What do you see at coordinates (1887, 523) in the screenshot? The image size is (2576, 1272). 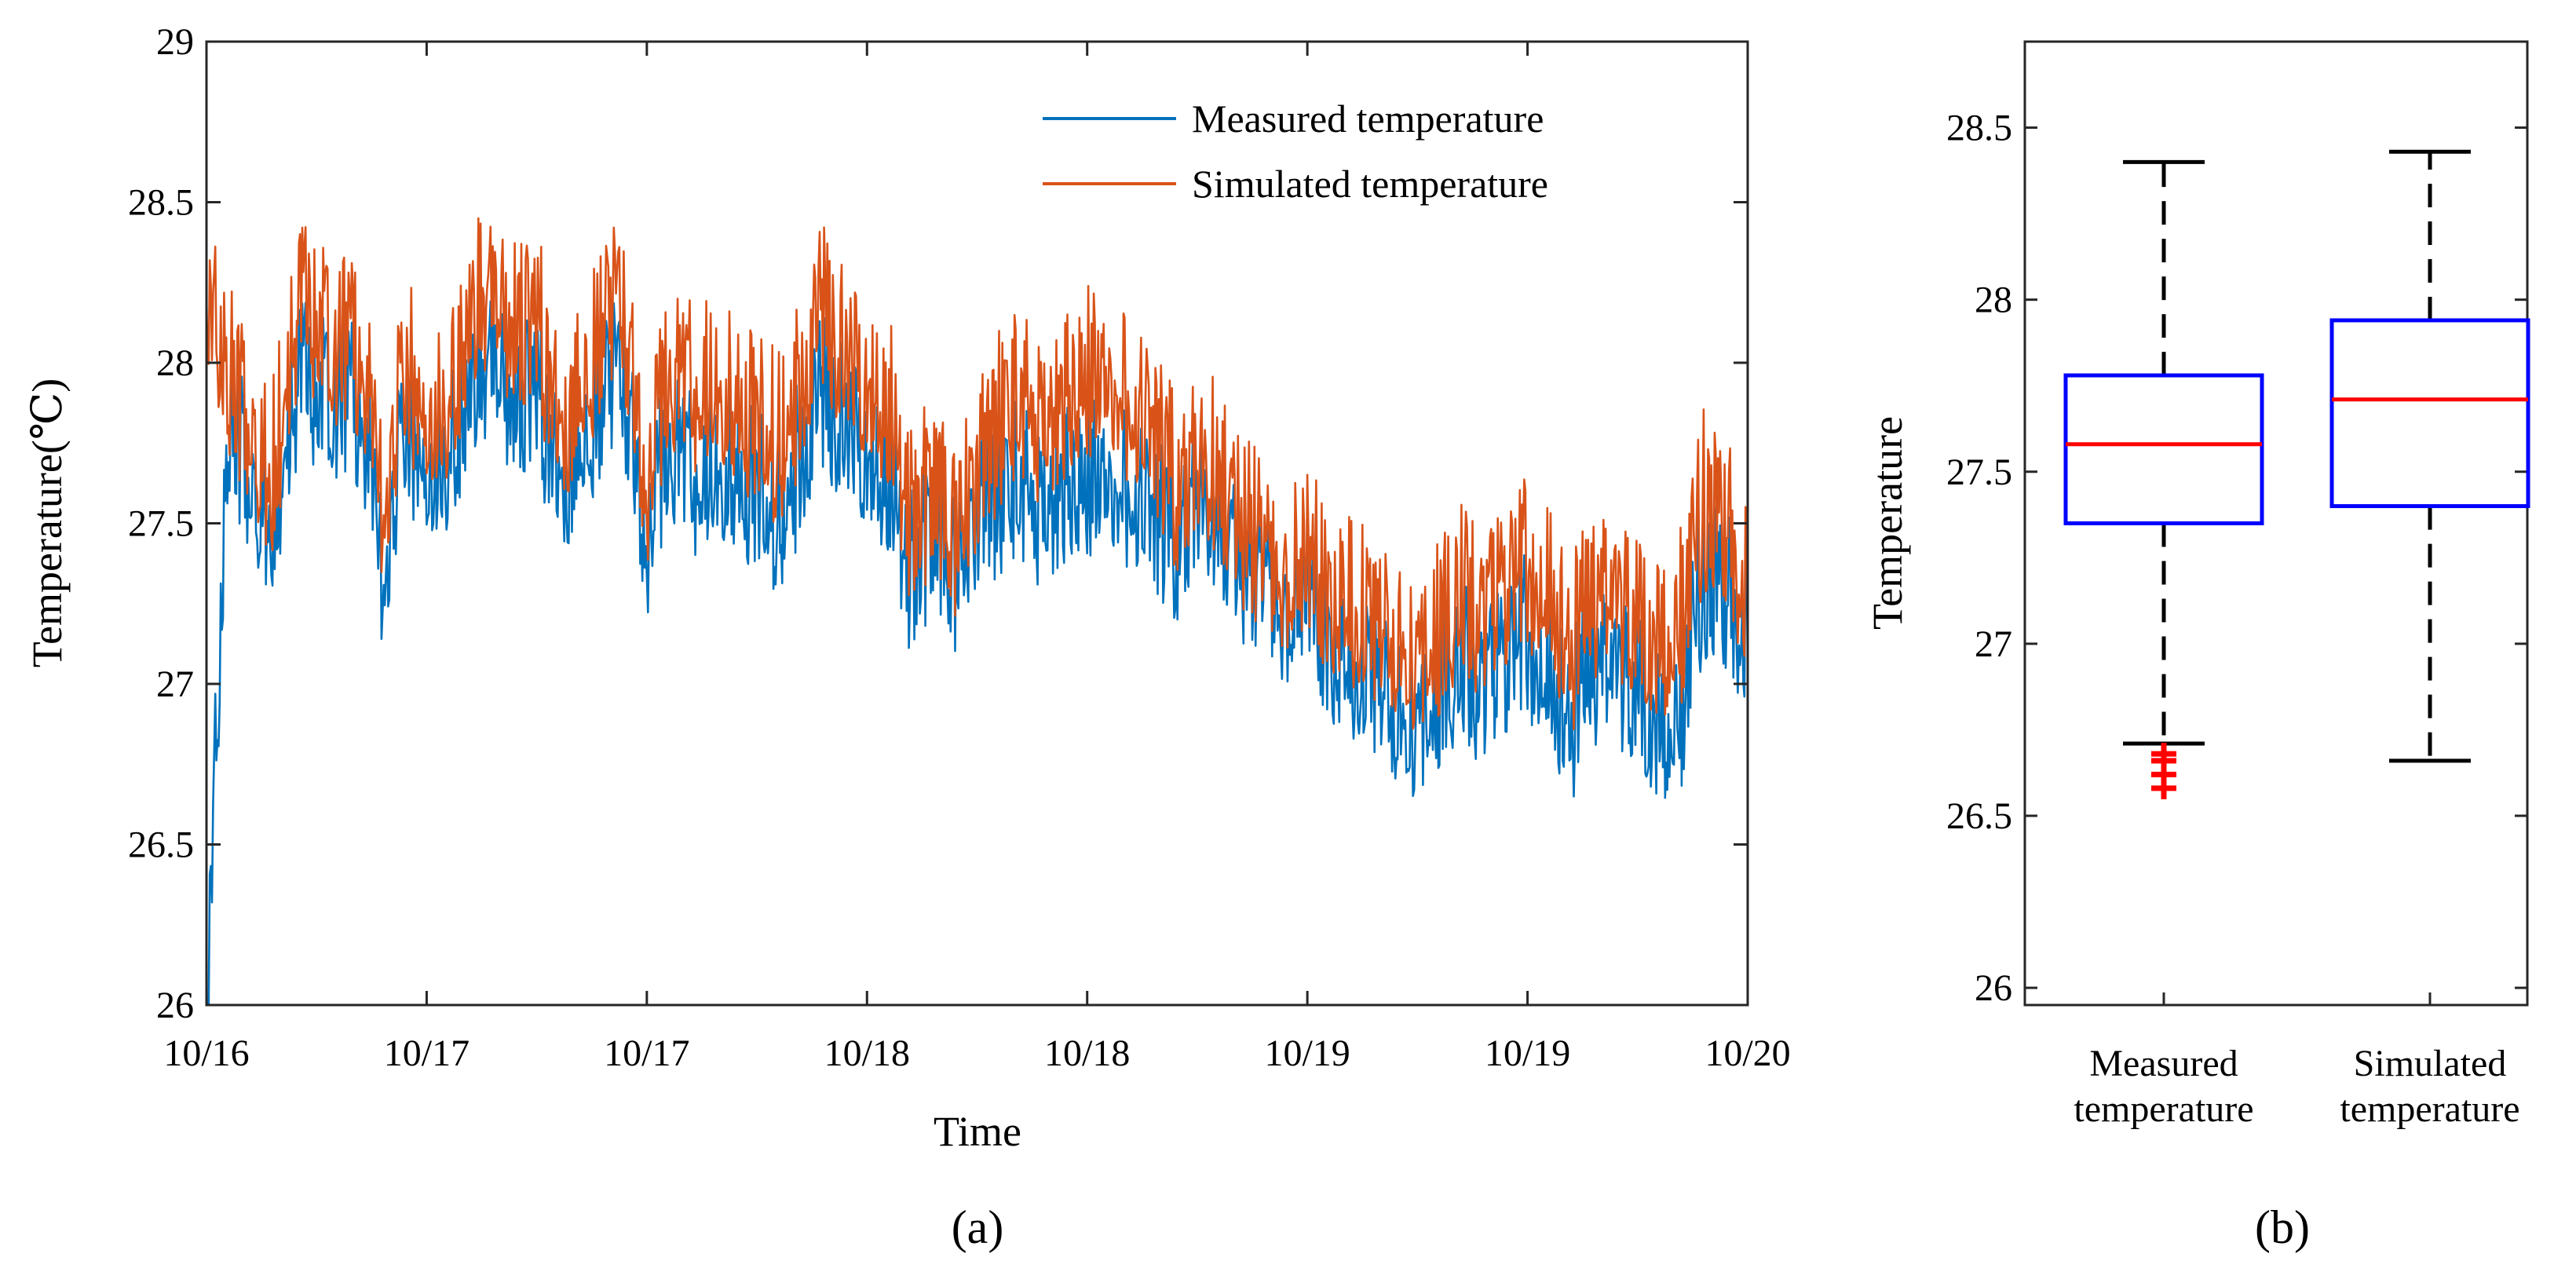 I see `box-y-axis-label: Temperature` at bounding box center [1887, 523].